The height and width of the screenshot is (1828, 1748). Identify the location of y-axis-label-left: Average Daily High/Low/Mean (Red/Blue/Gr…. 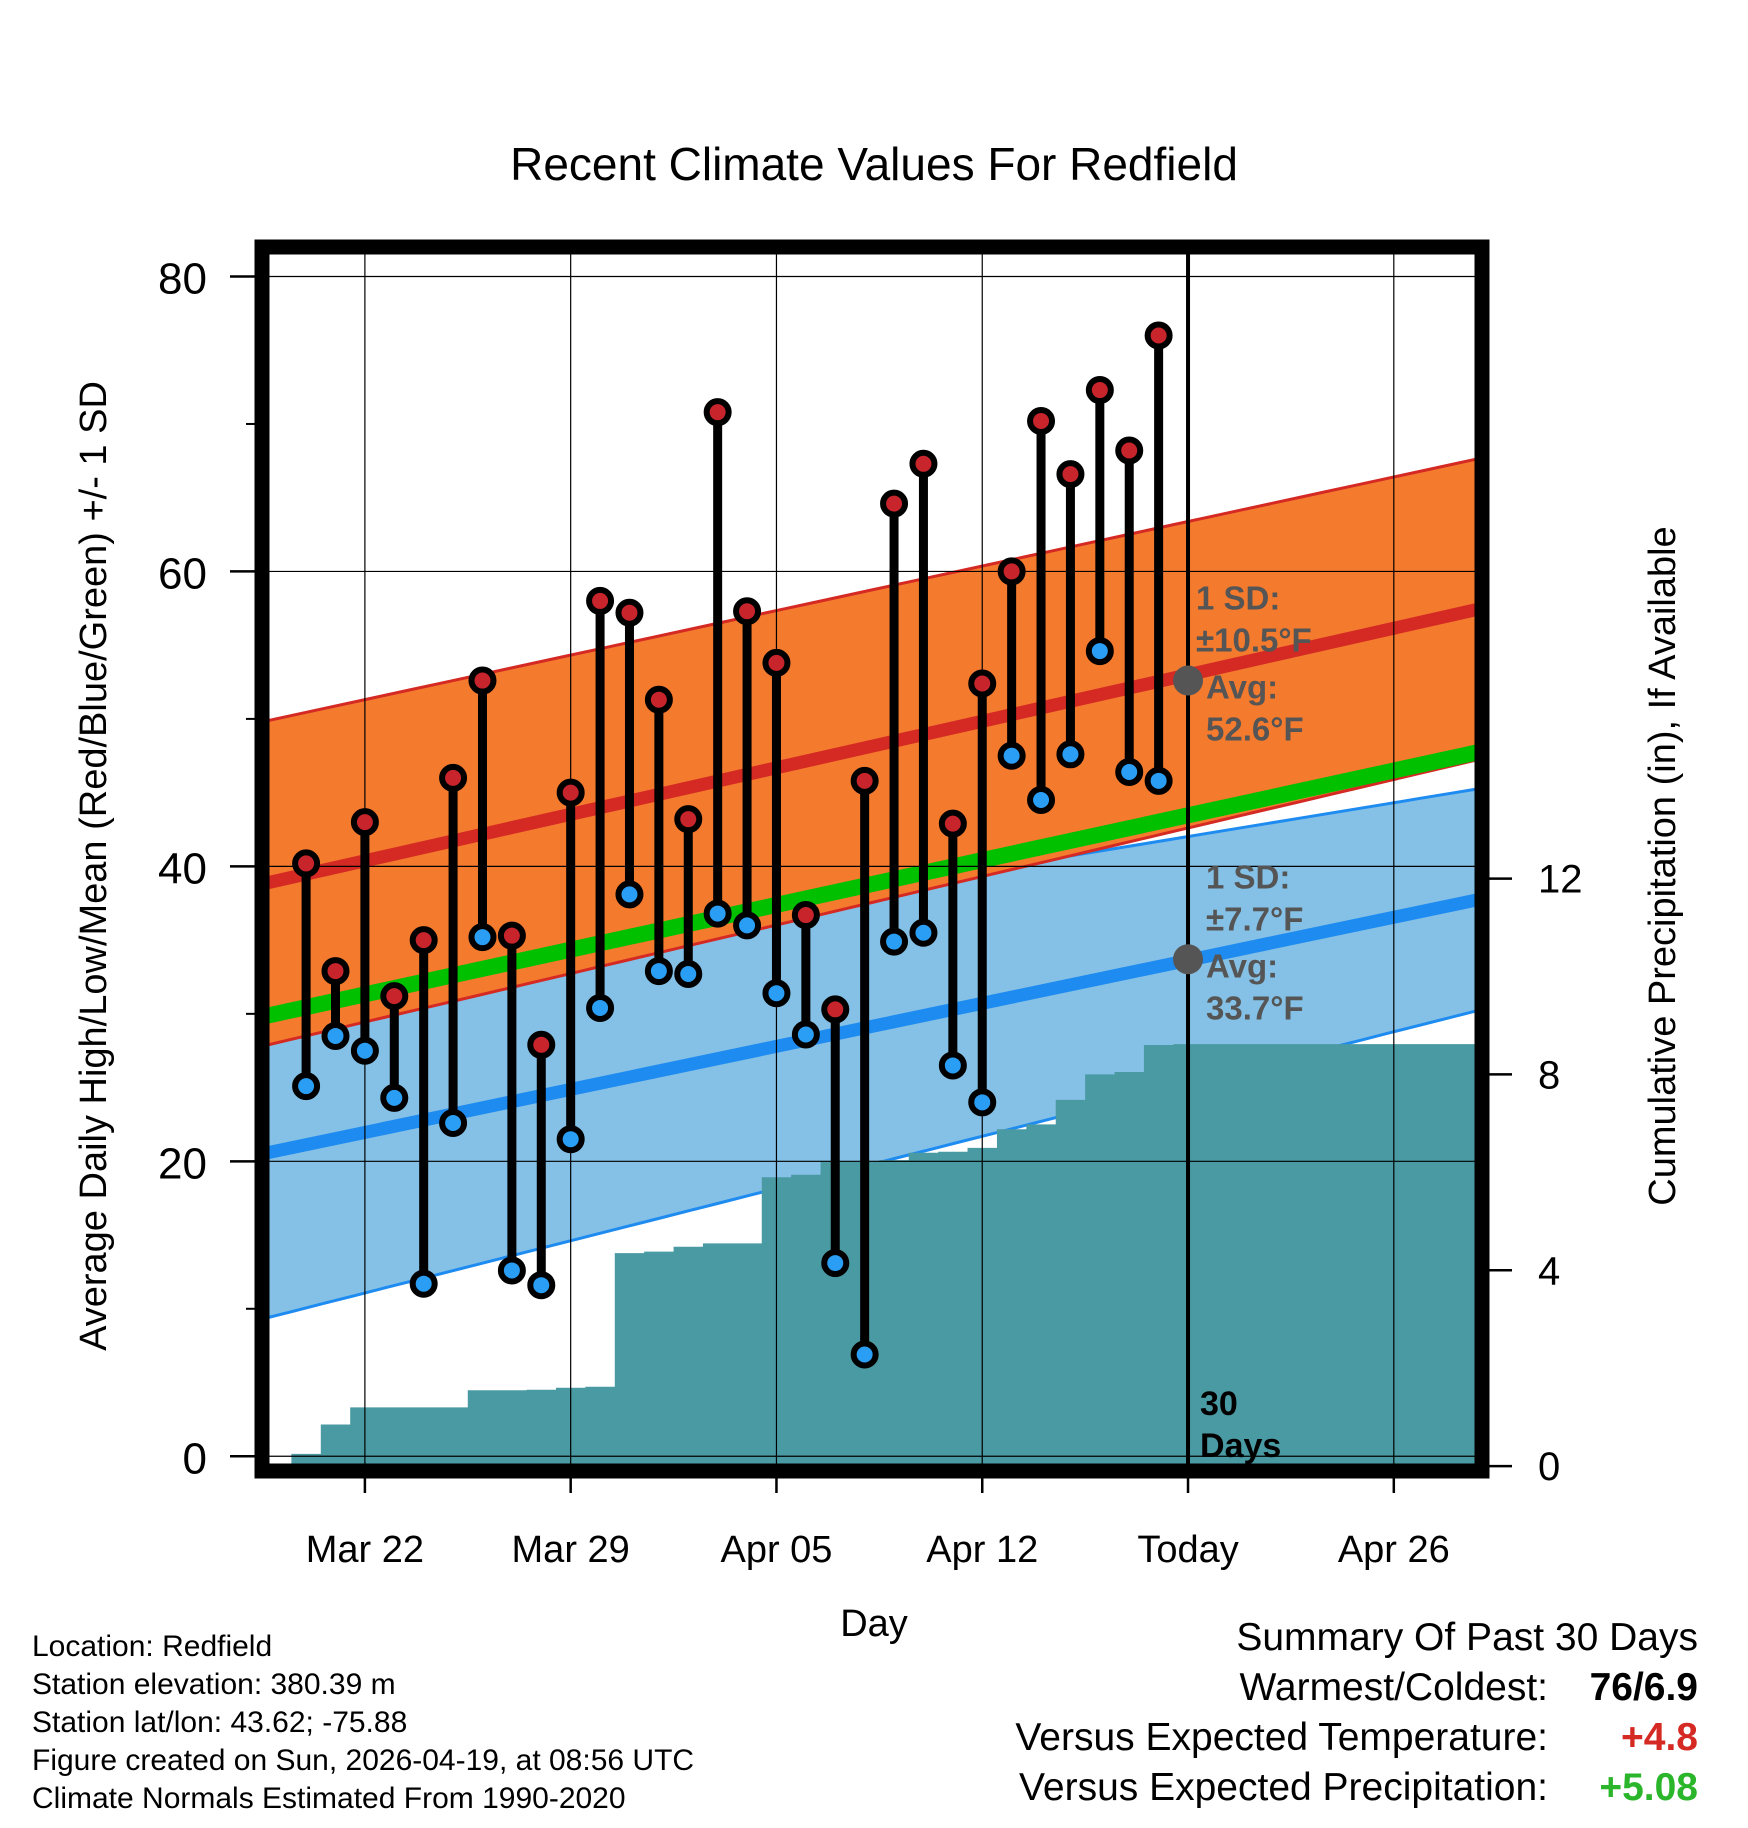
(94, 866).